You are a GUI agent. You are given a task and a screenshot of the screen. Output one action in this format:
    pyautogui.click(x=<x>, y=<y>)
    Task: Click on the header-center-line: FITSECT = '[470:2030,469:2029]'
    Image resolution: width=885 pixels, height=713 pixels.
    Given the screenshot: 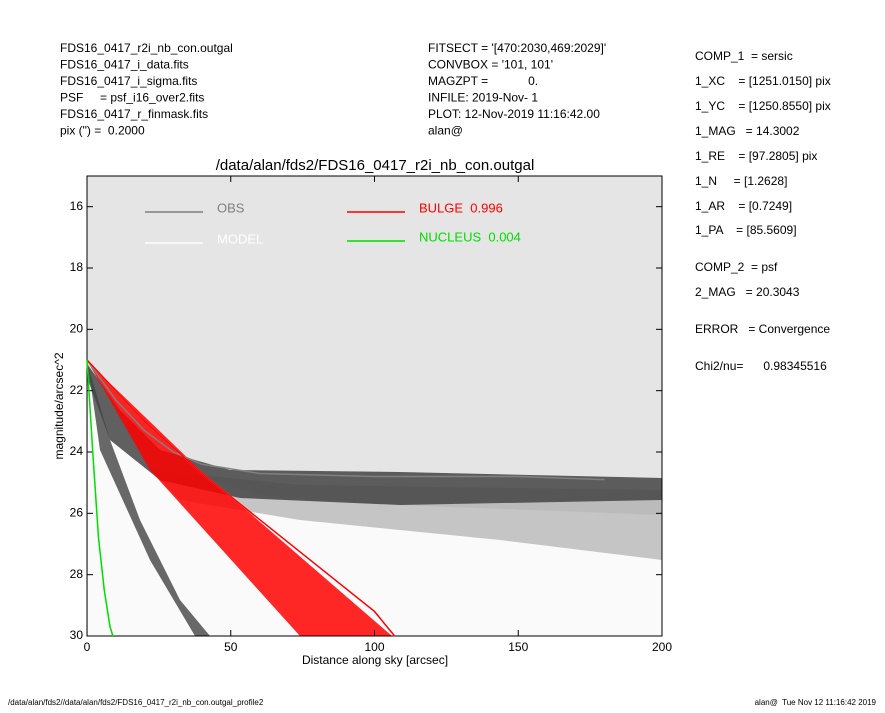 What is the action you would take?
    pyautogui.click(x=517, y=48)
    